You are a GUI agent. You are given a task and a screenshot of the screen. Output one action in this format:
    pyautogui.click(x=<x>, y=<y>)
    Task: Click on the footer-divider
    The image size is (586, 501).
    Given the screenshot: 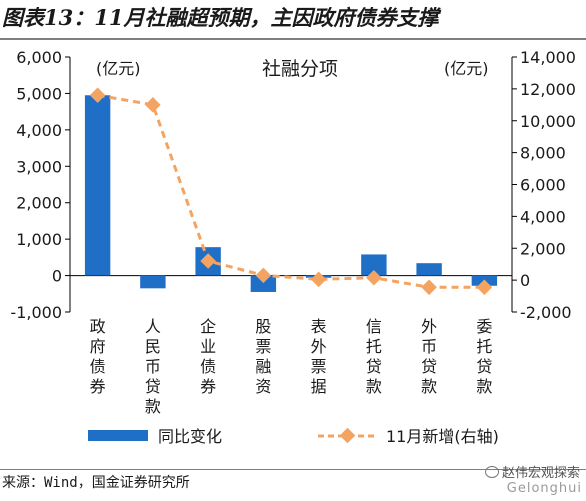 What is the action you would take?
    pyautogui.click(x=293, y=469)
    